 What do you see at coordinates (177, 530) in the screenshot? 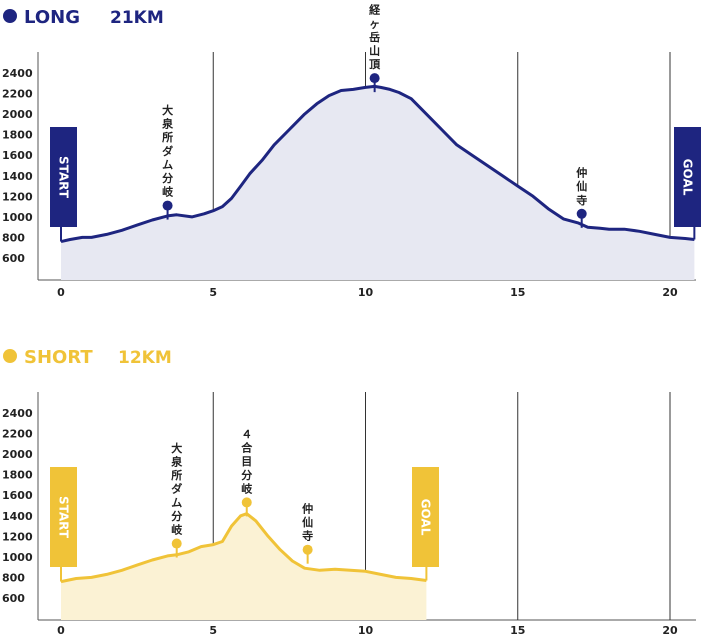
I see `chart-1-marker-0-char: 岐` at bounding box center [177, 530].